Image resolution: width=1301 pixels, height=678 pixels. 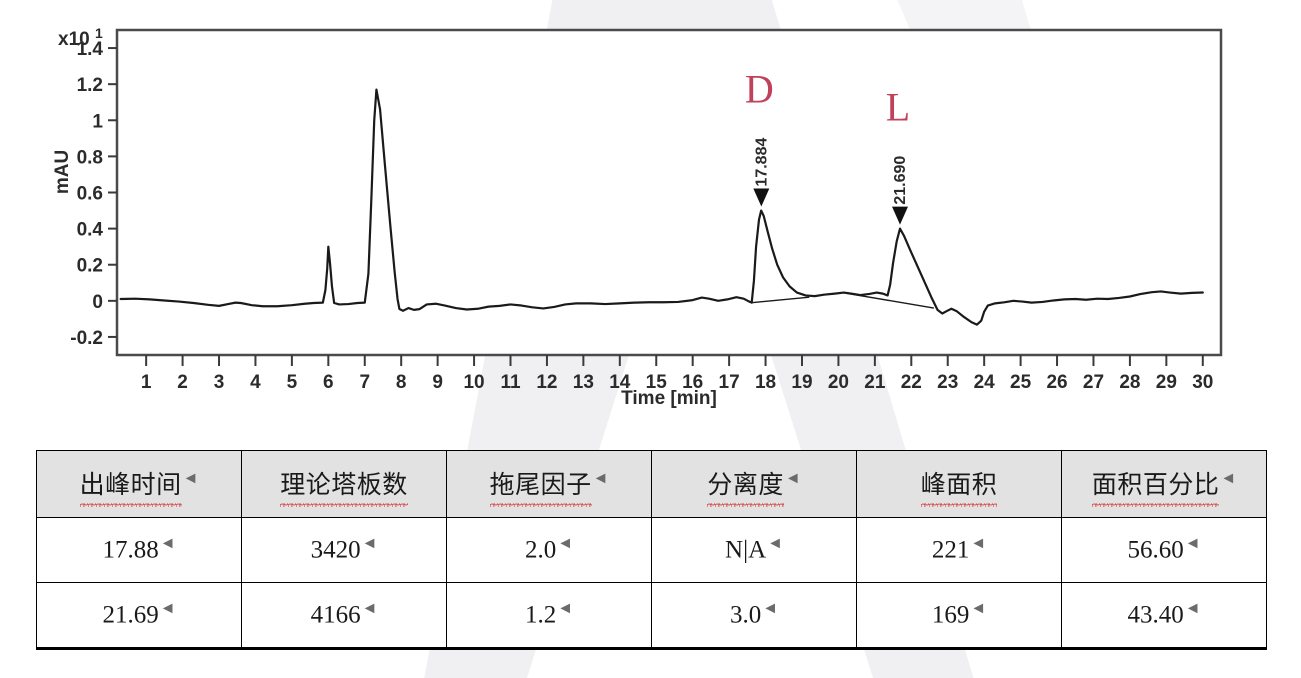 I want to click on cell-retention-time: 21.69◄, so click(x=139, y=616).